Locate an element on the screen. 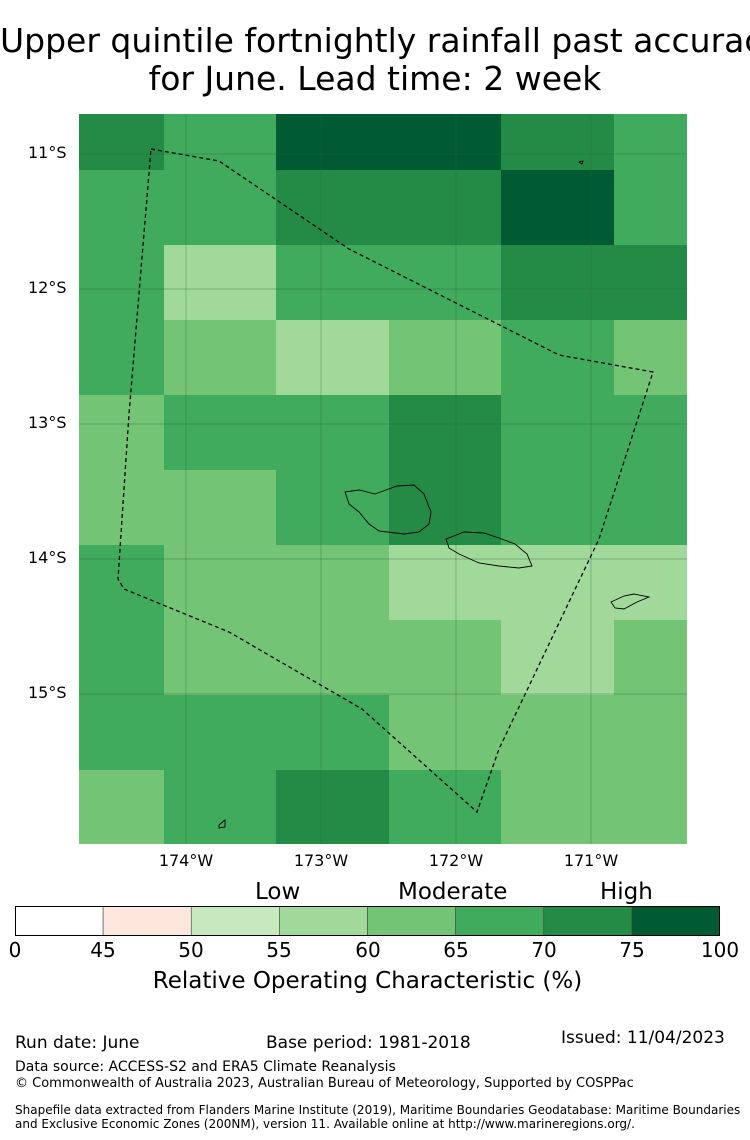  colorbar-tick-75: 75 is located at coordinates (632, 950).